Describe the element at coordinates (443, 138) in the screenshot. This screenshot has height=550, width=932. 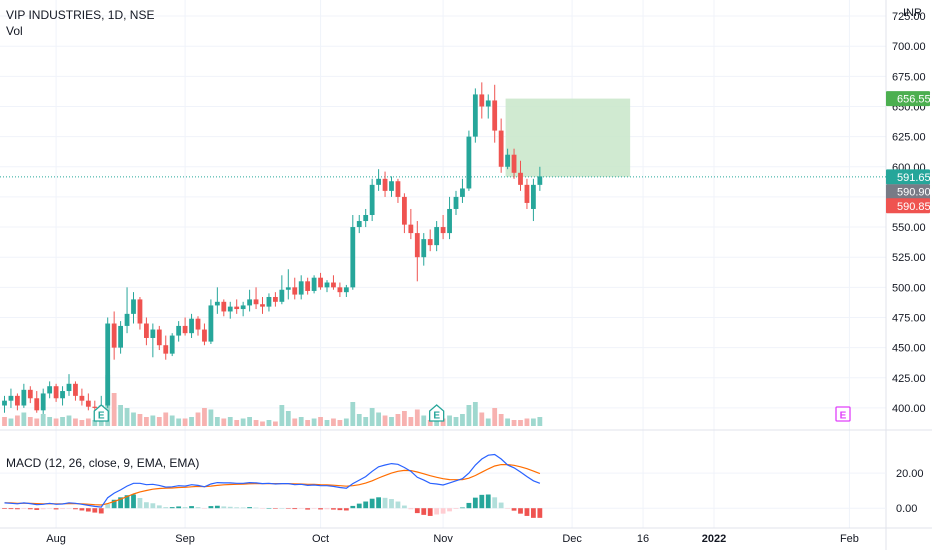
I see `position-box` at that location.